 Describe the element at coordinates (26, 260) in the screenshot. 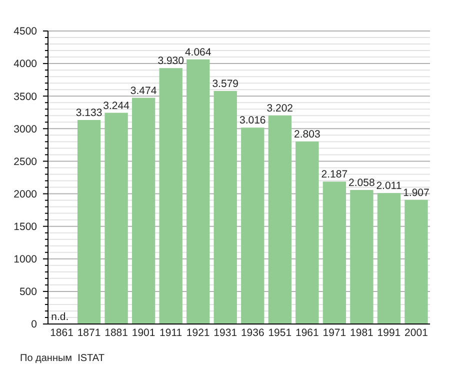

I see `y-tick-label: 1000` at that location.